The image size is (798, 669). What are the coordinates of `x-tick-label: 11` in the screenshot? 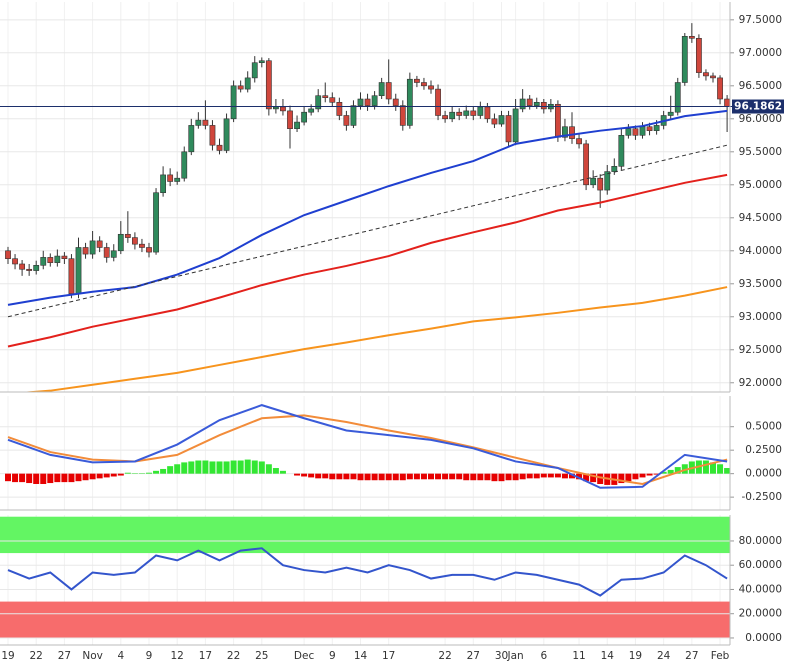 It's located at (578, 656).